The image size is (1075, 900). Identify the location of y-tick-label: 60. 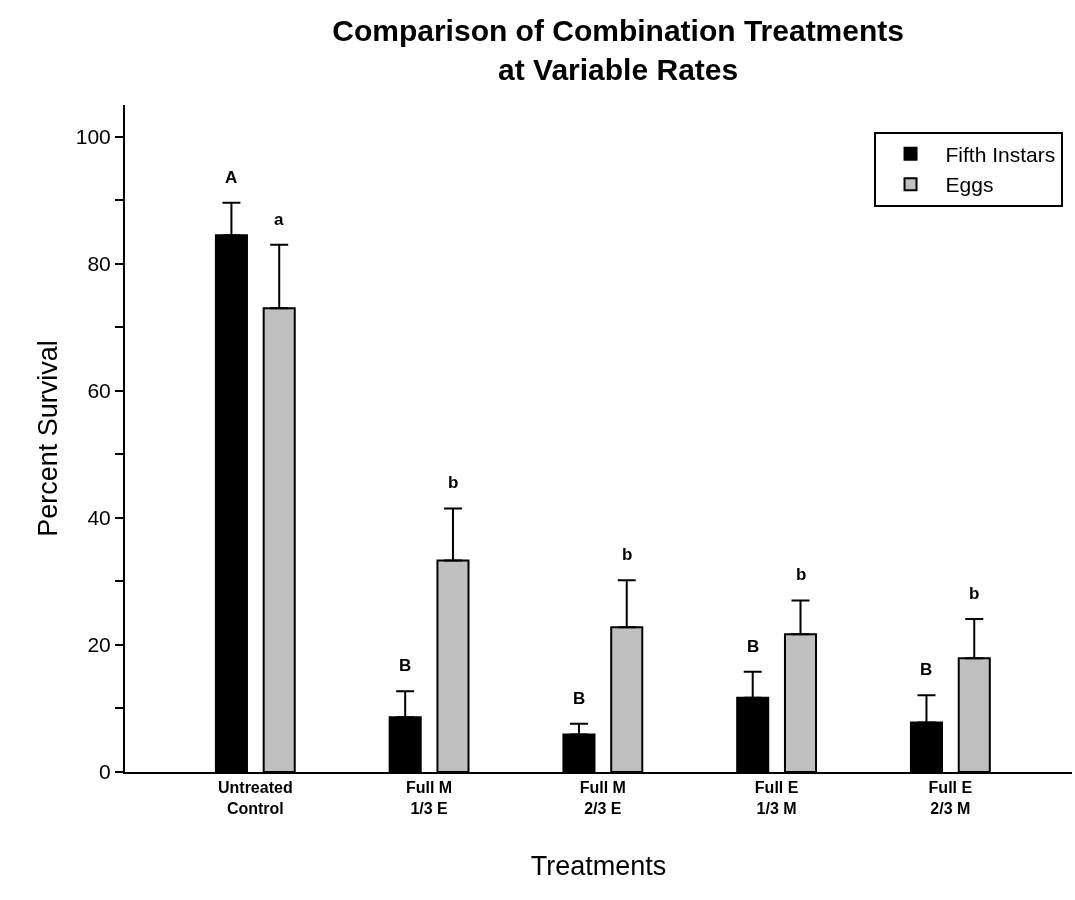
(99, 391).